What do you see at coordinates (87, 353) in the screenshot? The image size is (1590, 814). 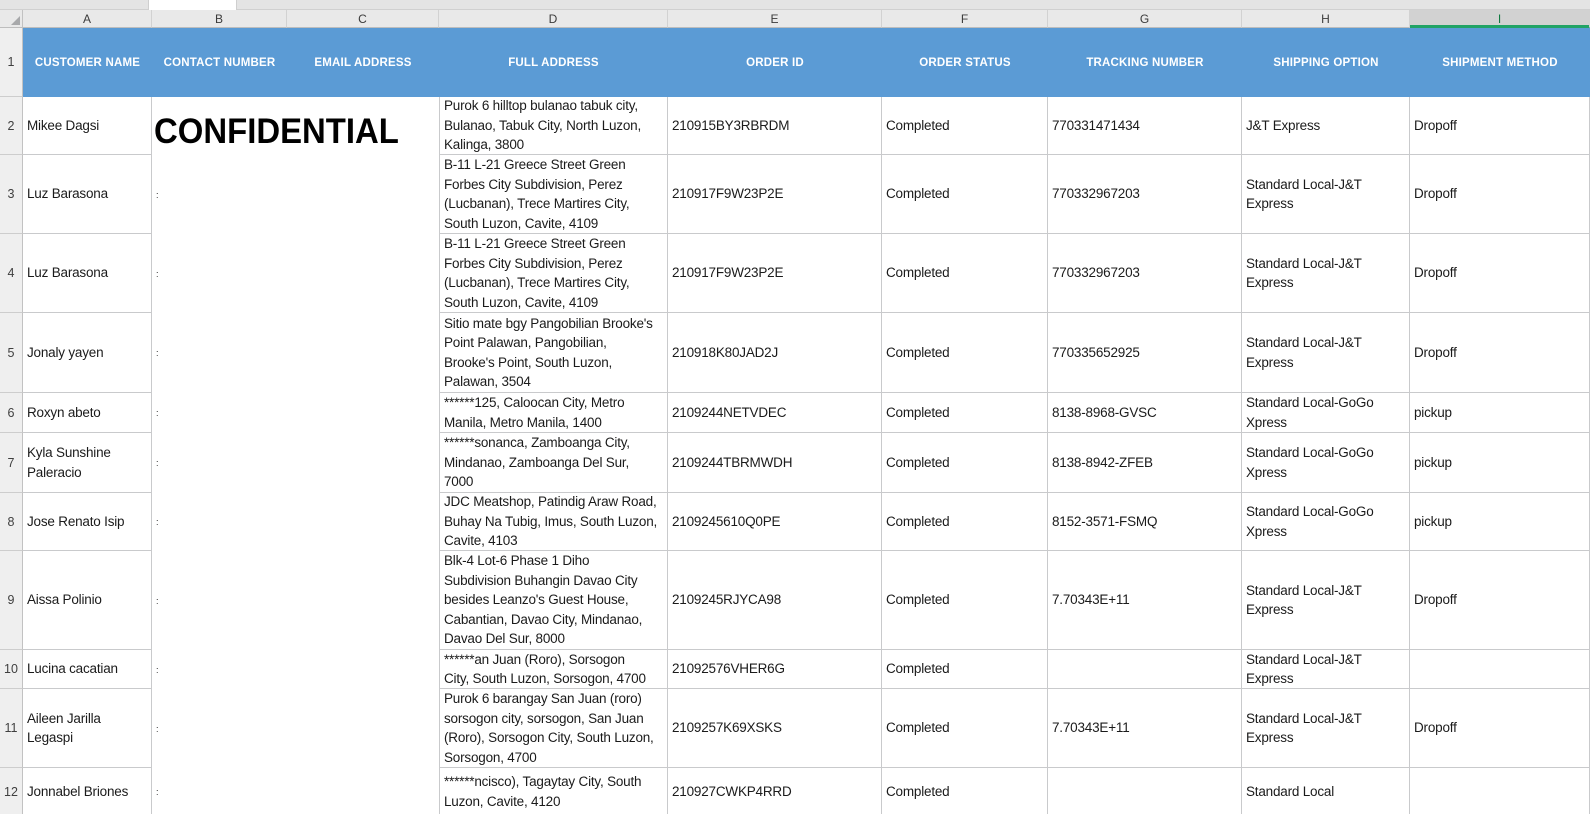 I see `cell-customer-name: Jonaly yayen` at bounding box center [87, 353].